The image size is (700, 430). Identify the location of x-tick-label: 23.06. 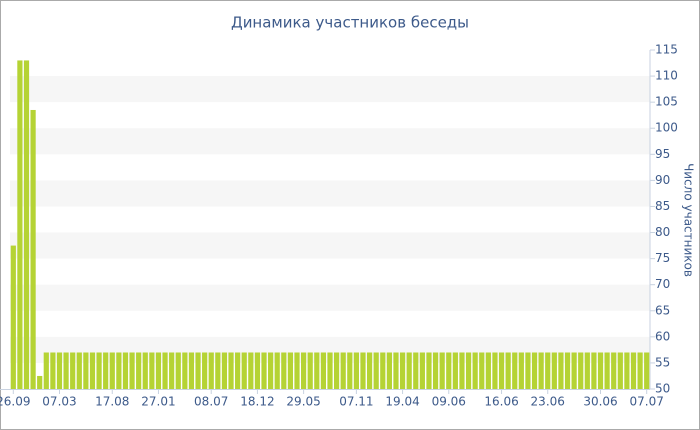
(548, 402).